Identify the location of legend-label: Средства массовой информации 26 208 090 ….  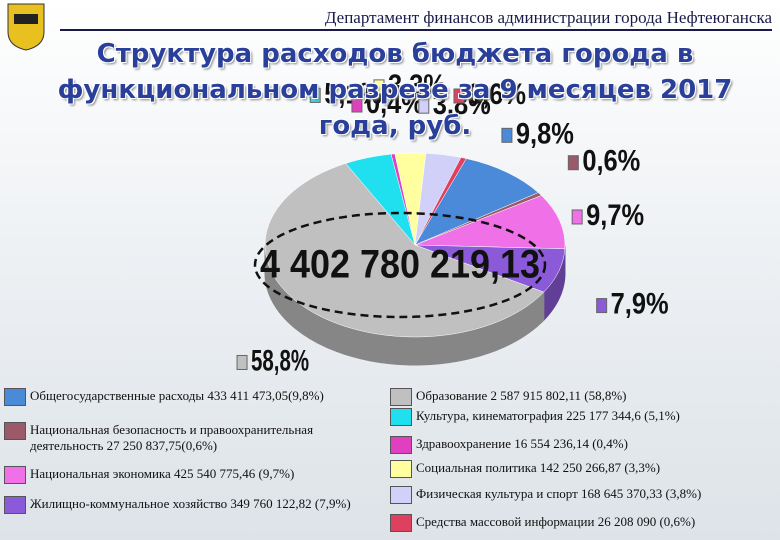
(556, 521).